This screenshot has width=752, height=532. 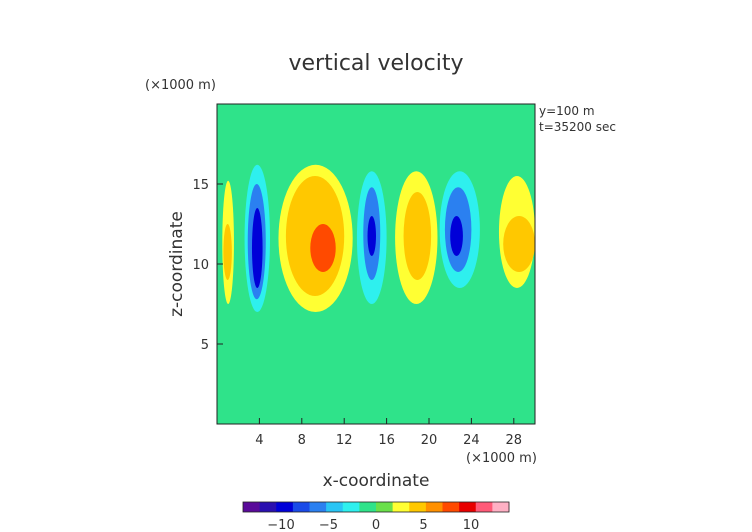 What do you see at coordinates (205, 345) in the screenshot?
I see `y-tick-label: 5` at bounding box center [205, 345].